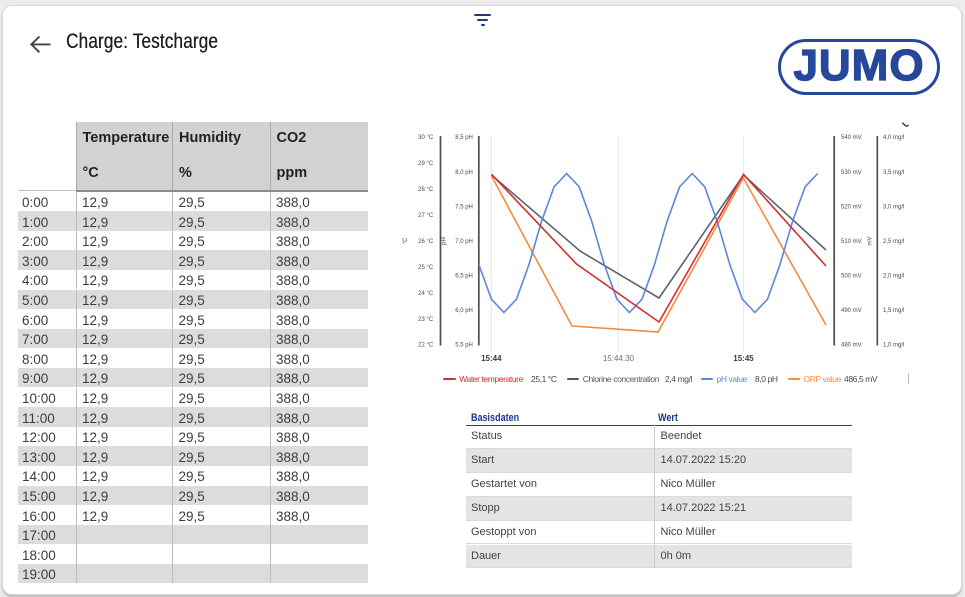 Image resolution: width=965 pixels, height=597 pixels. Describe the element at coordinates (851, 242) in the screenshot. I see `svg-text: 510 mV` at that location.